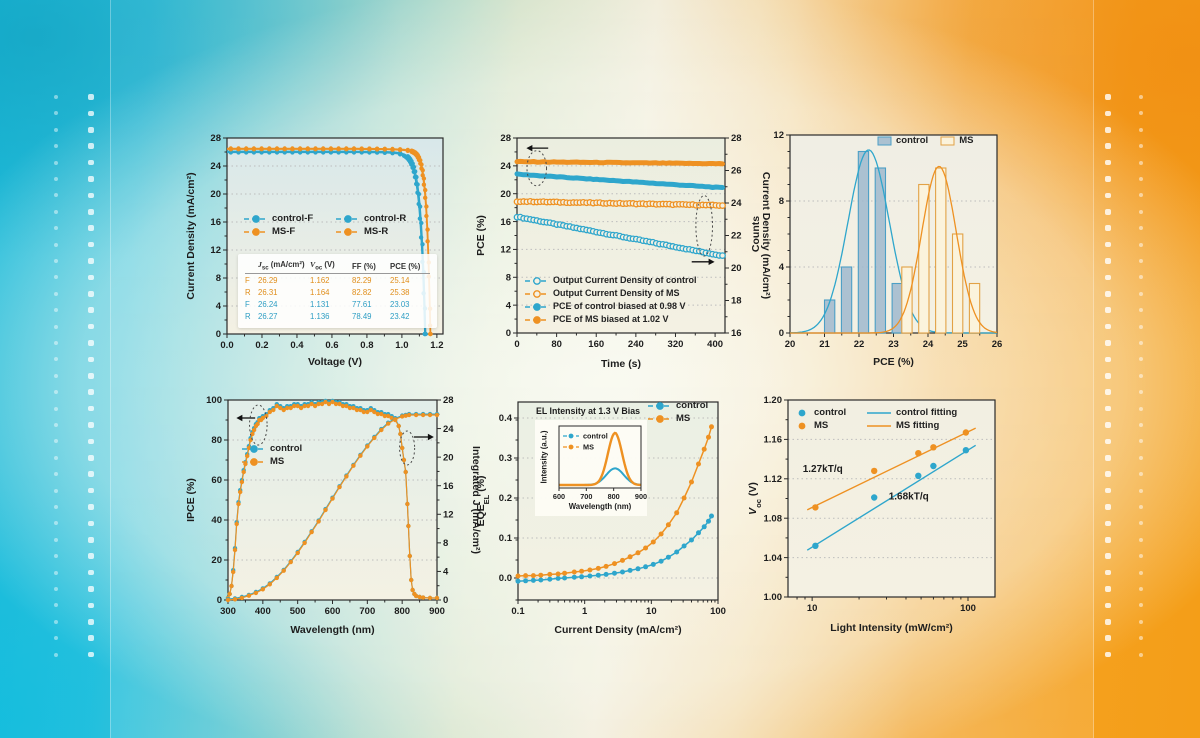  Describe the element at coordinates (215, 250) in the screenshot. I see `svg-text: 12` at that location.